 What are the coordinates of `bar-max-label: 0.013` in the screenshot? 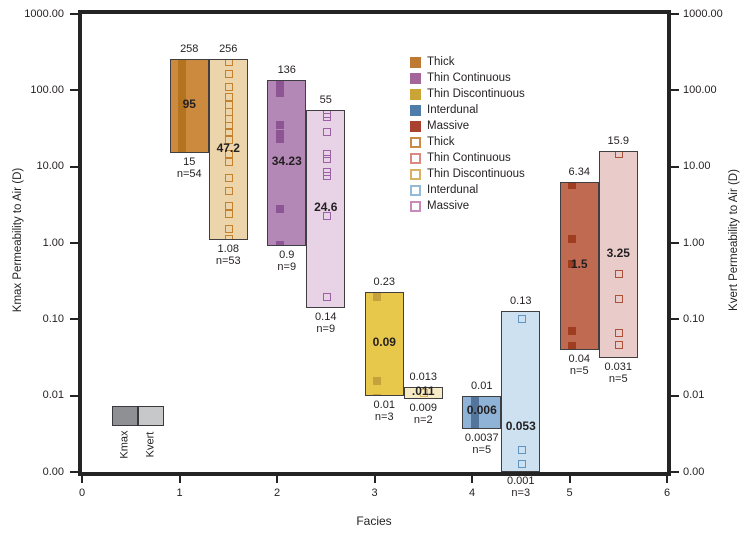 It's located at (423, 376).